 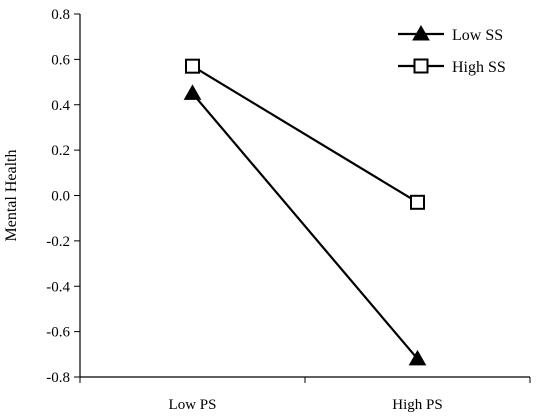 I want to click on legend: Low SS High SS, so click(x=452, y=50).